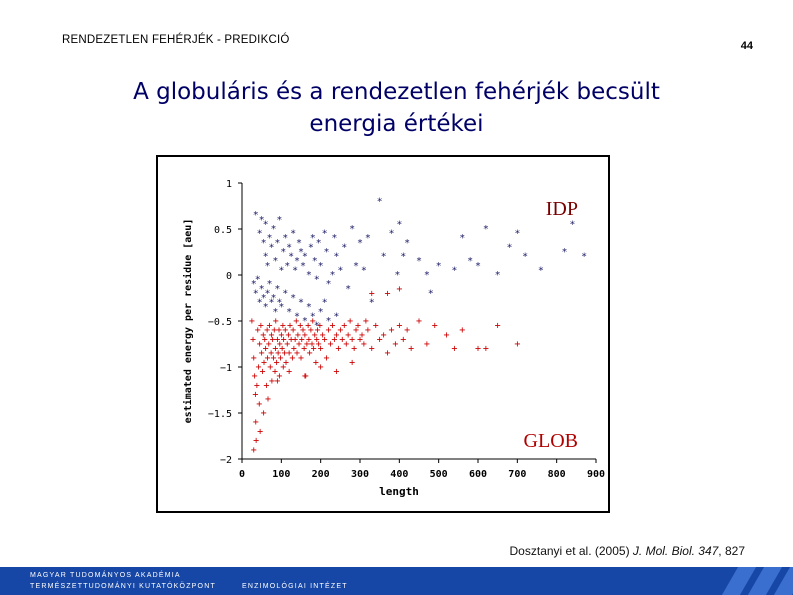 The height and width of the screenshot is (595, 793). I want to click on y-tick-label: 0, so click(229, 276).